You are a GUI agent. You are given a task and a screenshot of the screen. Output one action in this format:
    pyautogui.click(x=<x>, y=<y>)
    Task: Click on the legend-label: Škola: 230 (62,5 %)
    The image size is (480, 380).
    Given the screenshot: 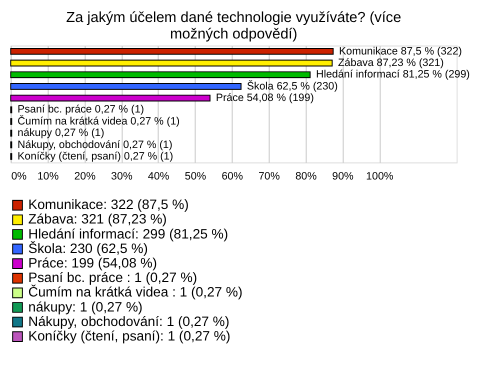 What is the action you would take?
    pyautogui.click(x=88, y=248)
    